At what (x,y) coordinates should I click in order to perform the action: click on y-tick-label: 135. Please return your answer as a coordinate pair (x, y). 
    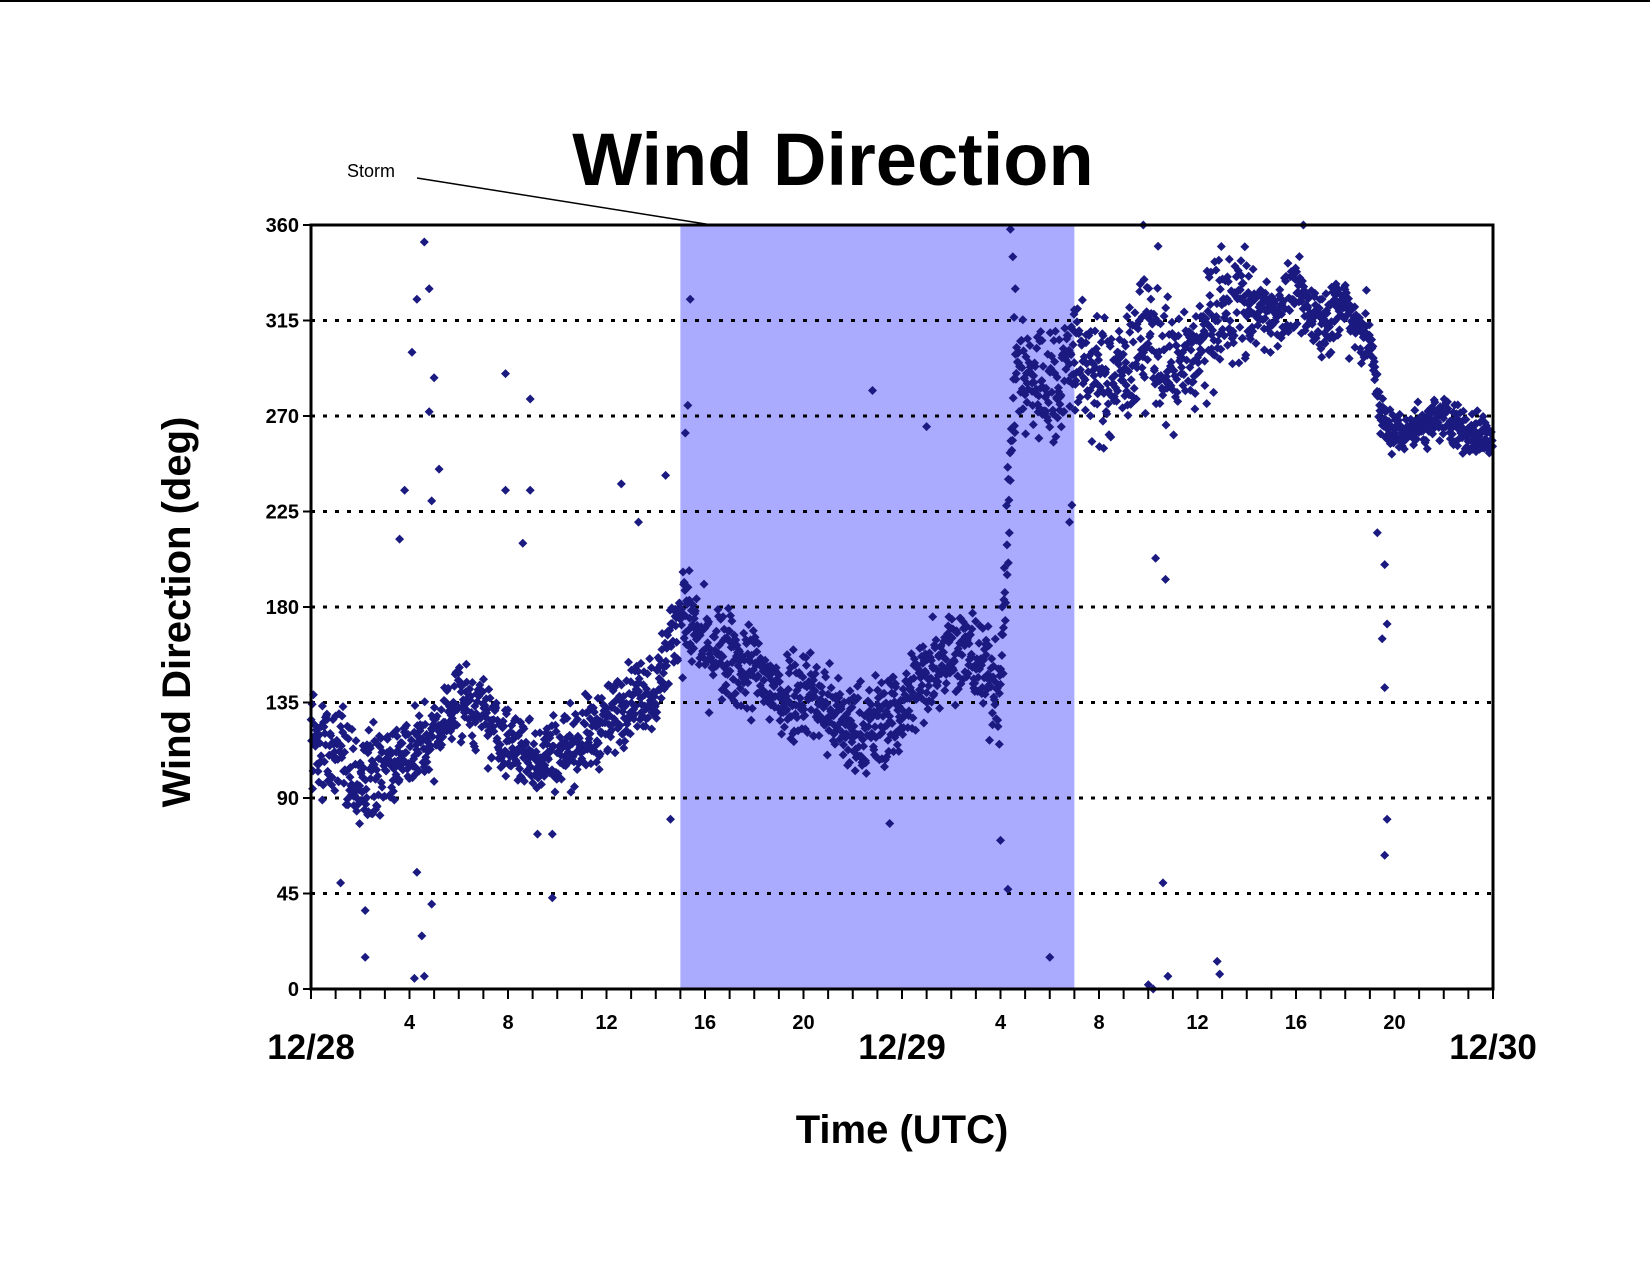
    Looking at the image, I should click on (282, 704).